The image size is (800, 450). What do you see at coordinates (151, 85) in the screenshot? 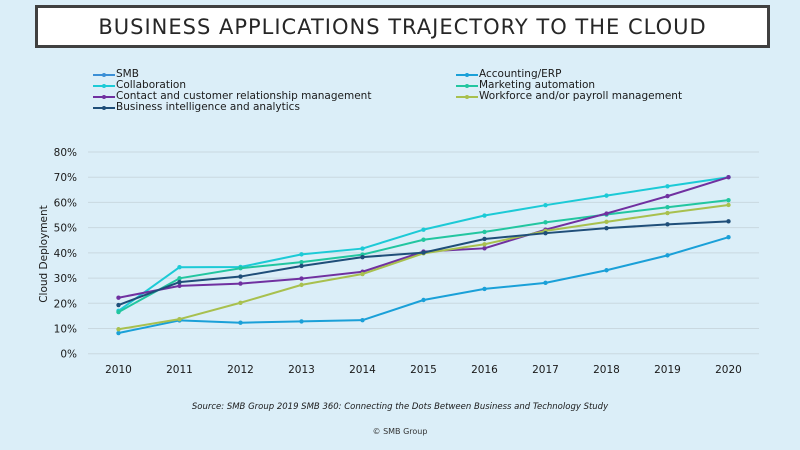
I see `legend-label: Collaboration` at bounding box center [151, 85].